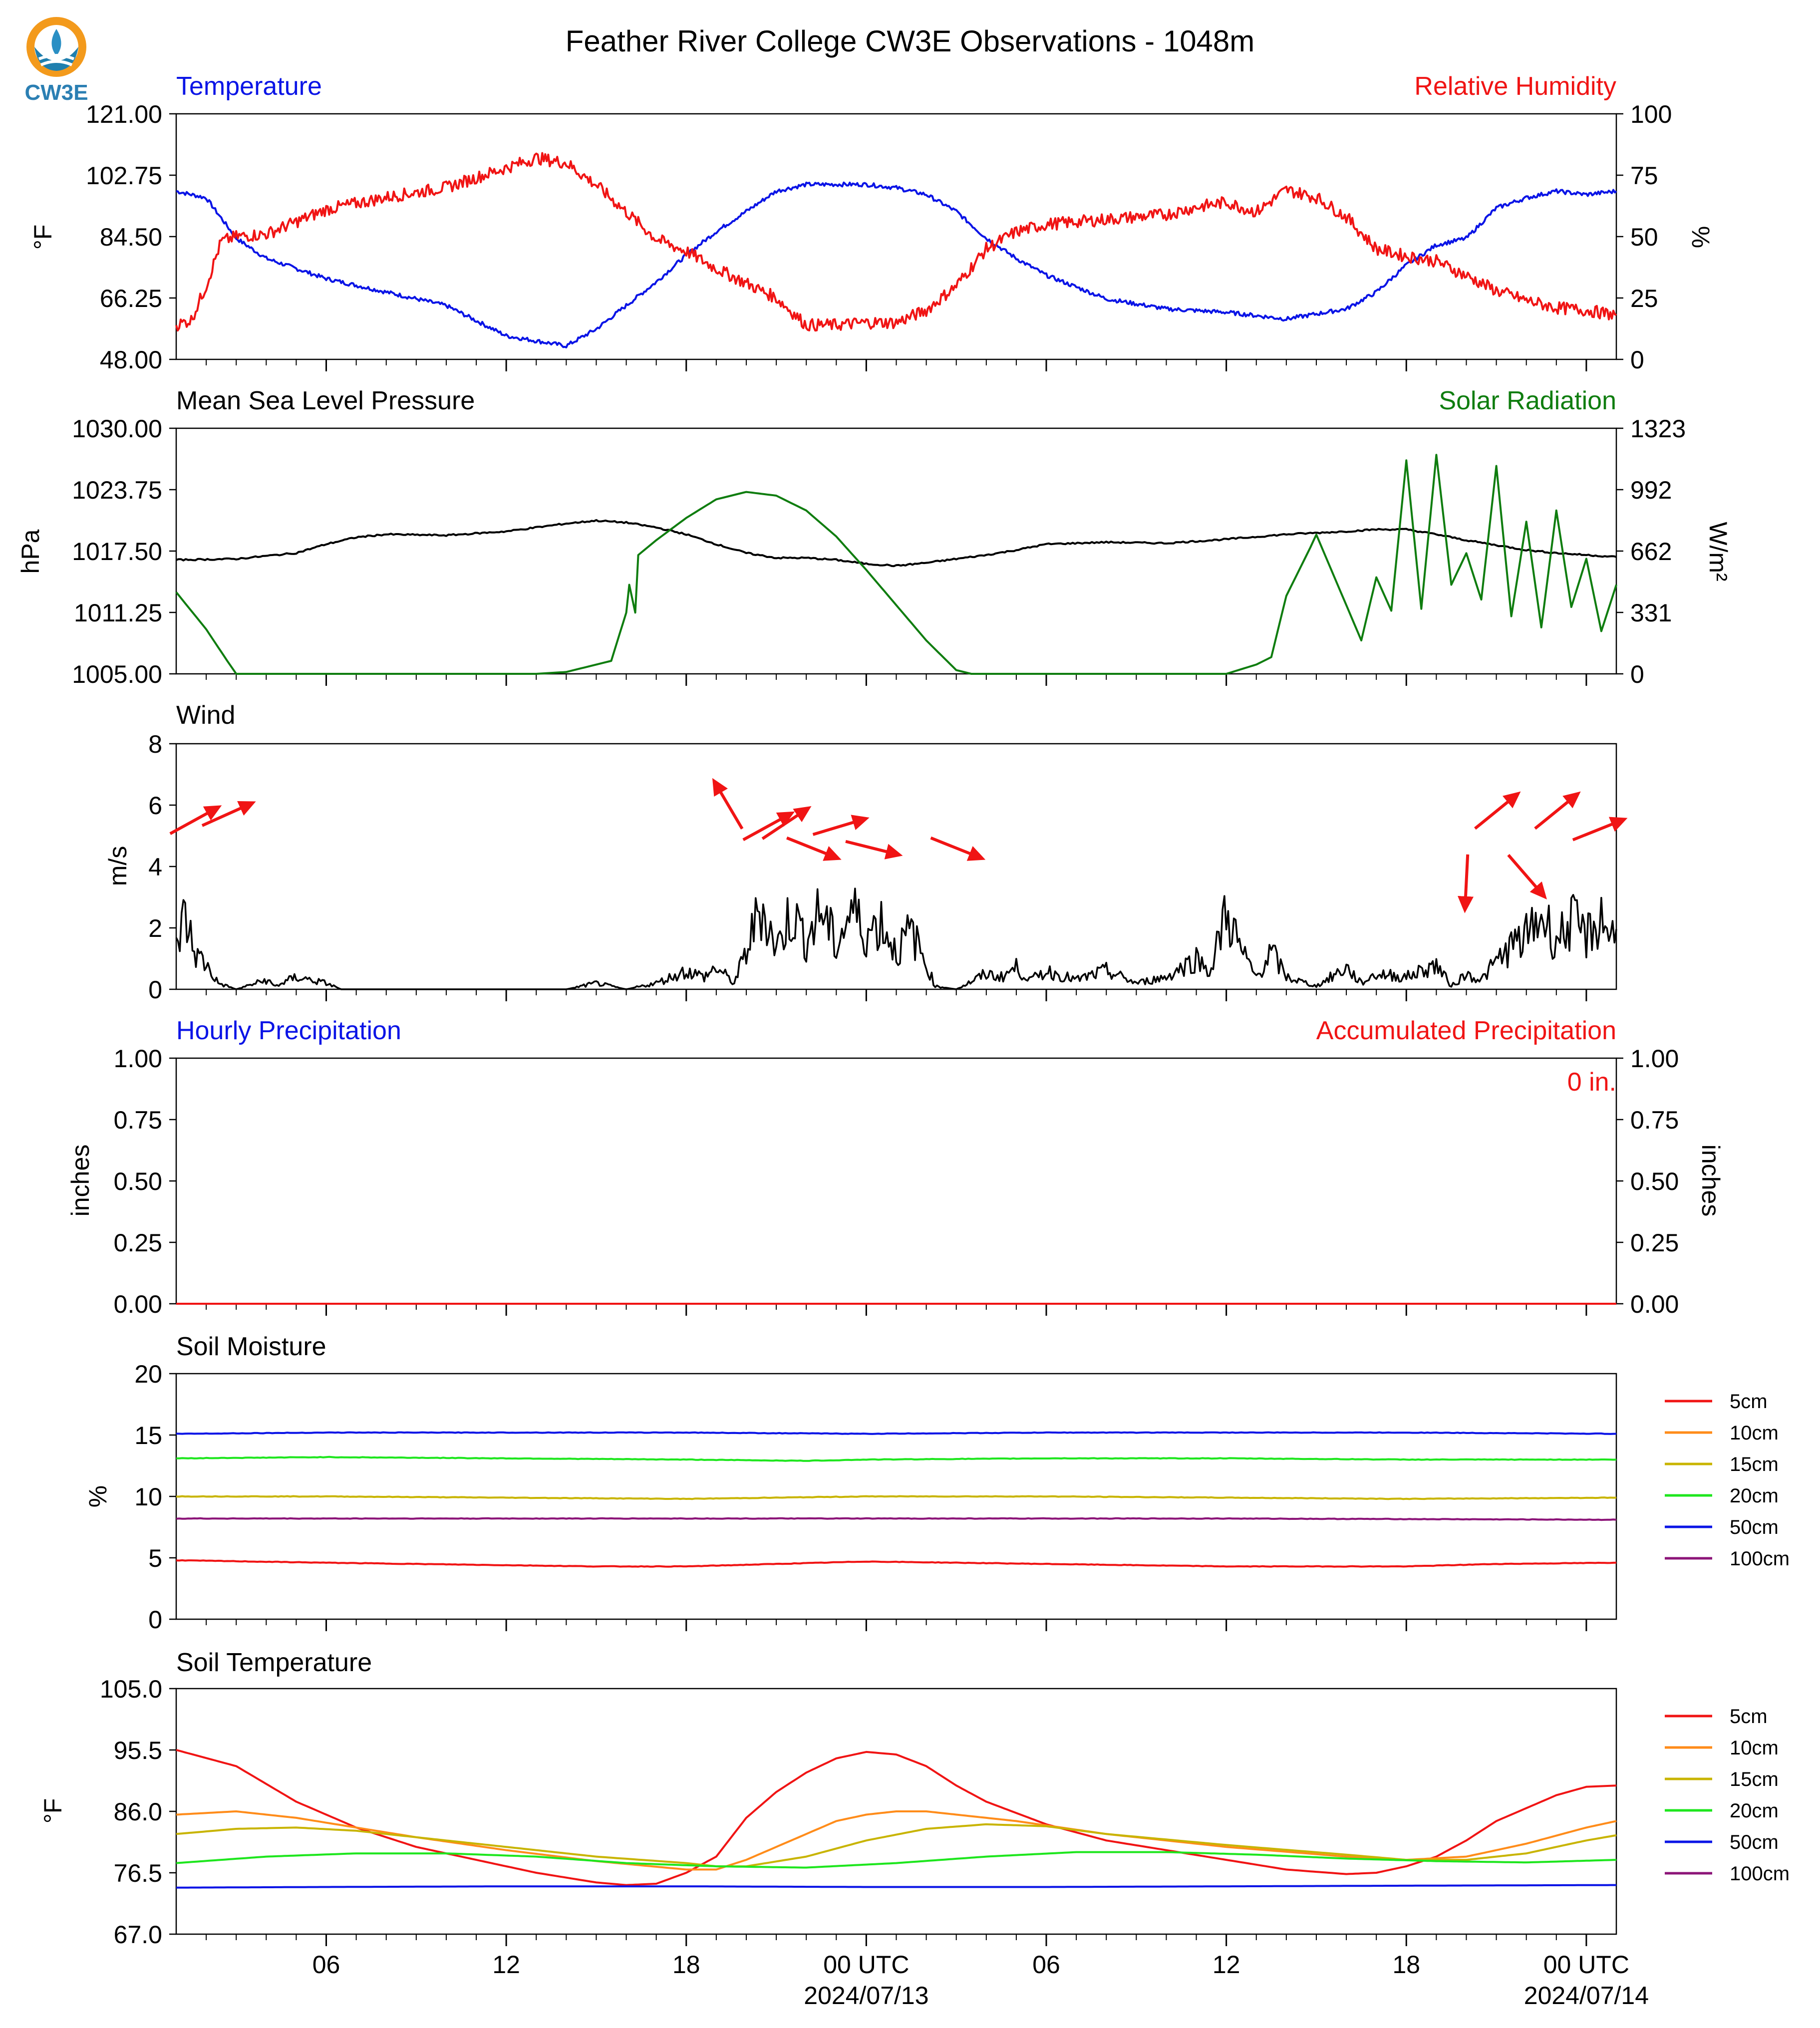 The height and width of the screenshot is (2028, 1820). What do you see at coordinates (1527, 400) in the screenshot?
I see `panel2-right-title: Solar Radiation` at bounding box center [1527, 400].